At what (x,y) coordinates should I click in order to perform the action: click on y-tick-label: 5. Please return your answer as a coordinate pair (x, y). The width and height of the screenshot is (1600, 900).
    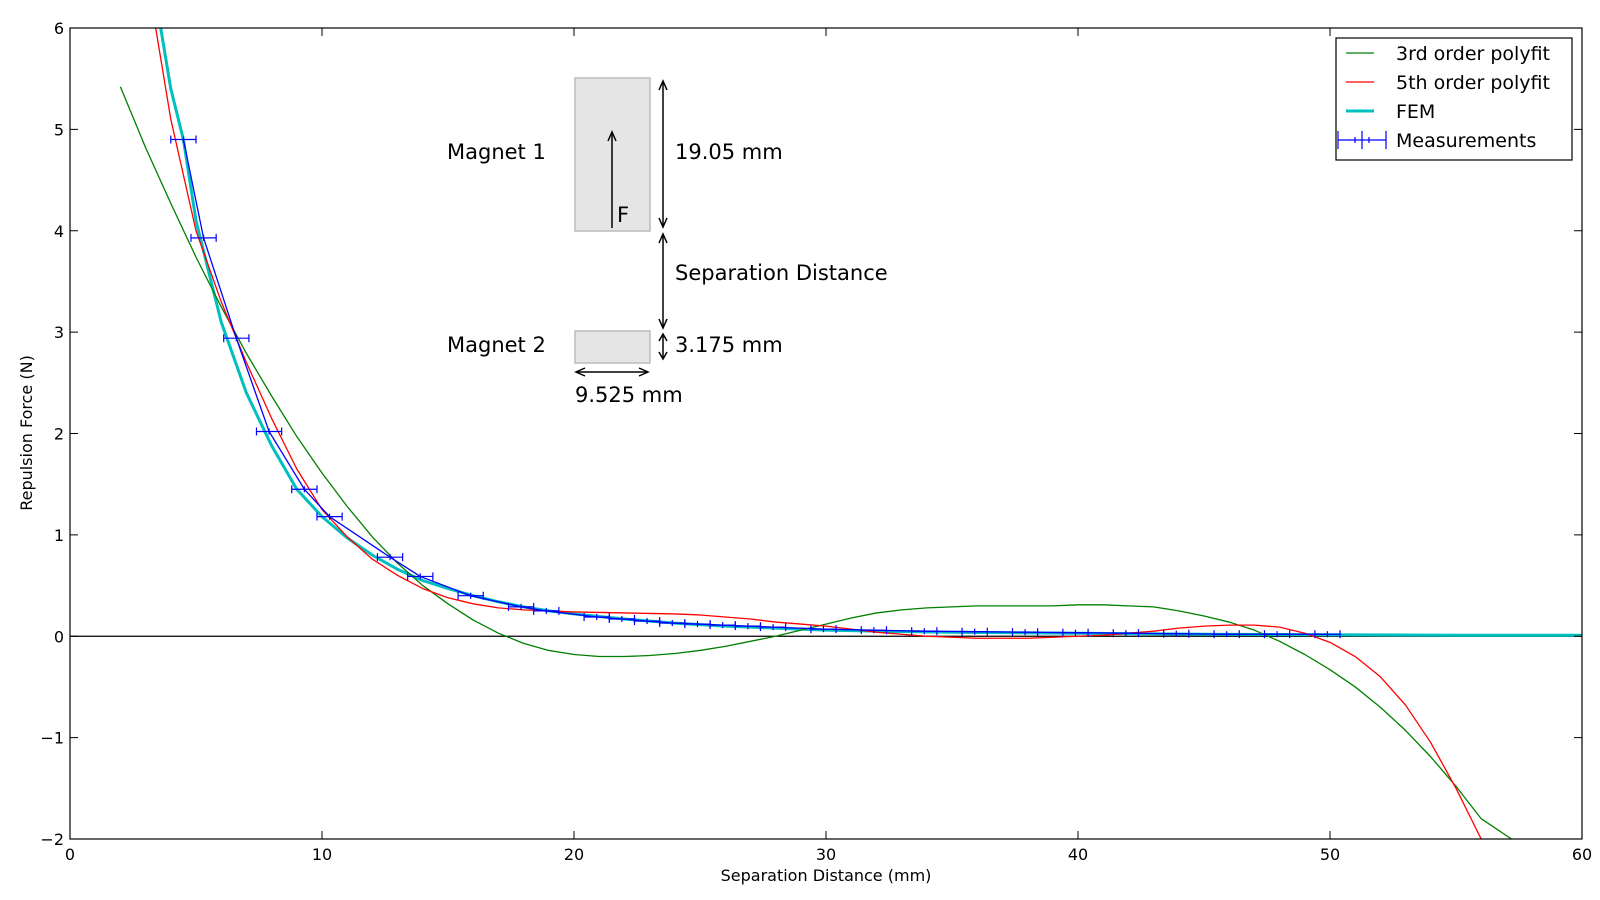
    Looking at the image, I should click on (59, 129).